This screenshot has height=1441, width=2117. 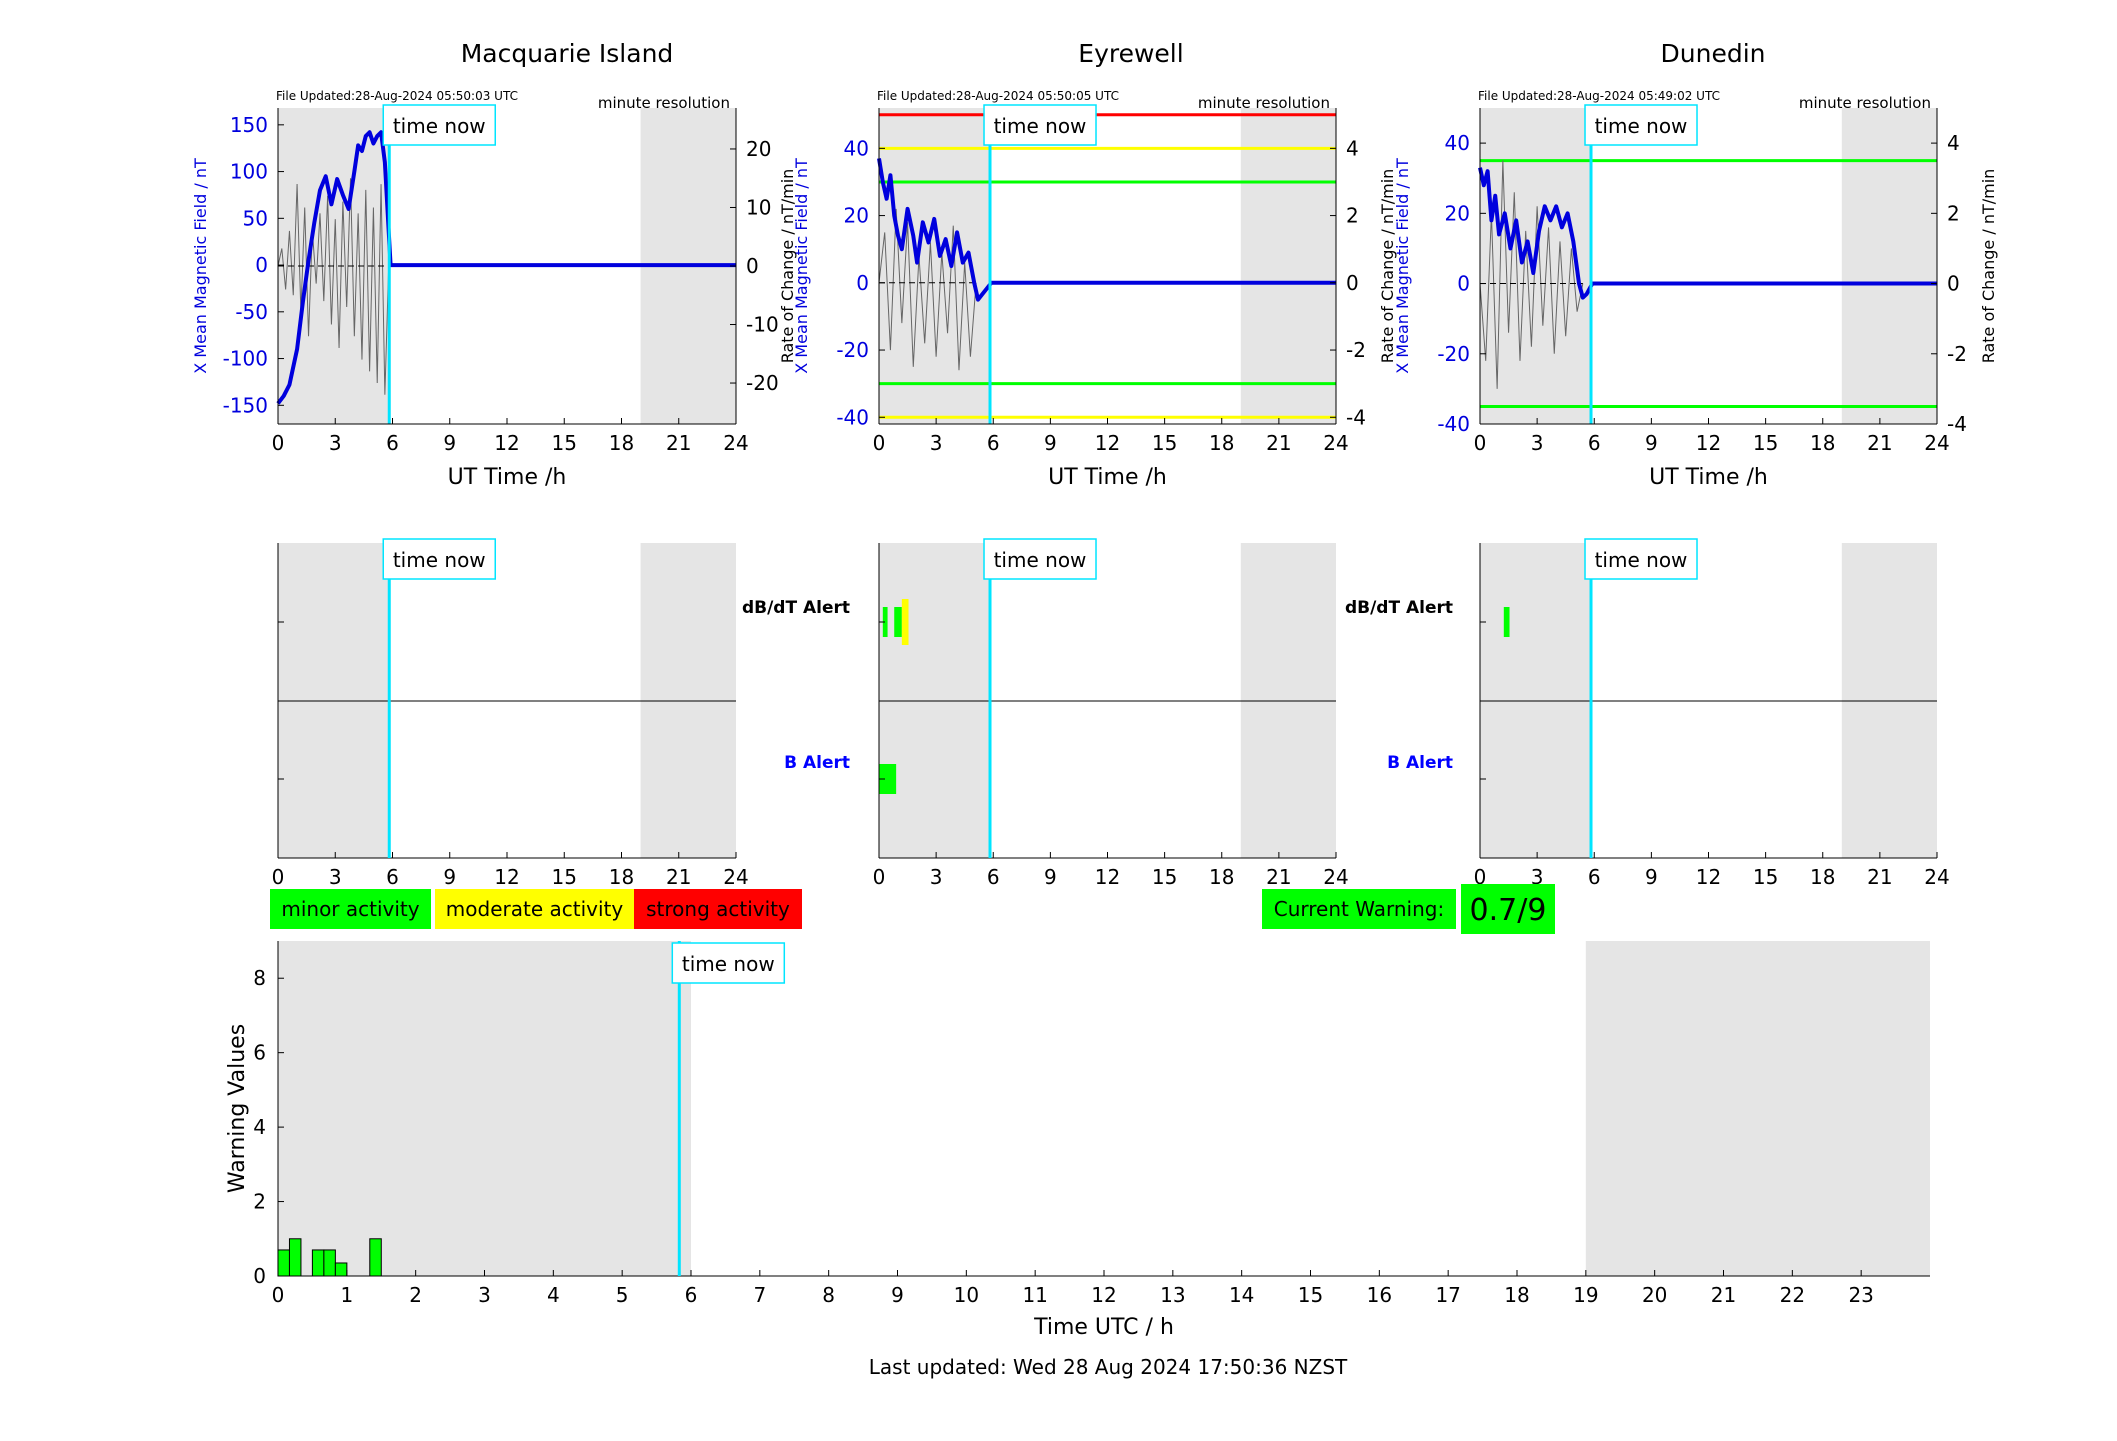 What do you see at coordinates (1447, 1295) in the screenshot?
I see `warning-x-tick-label-17: 17` at bounding box center [1447, 1295].